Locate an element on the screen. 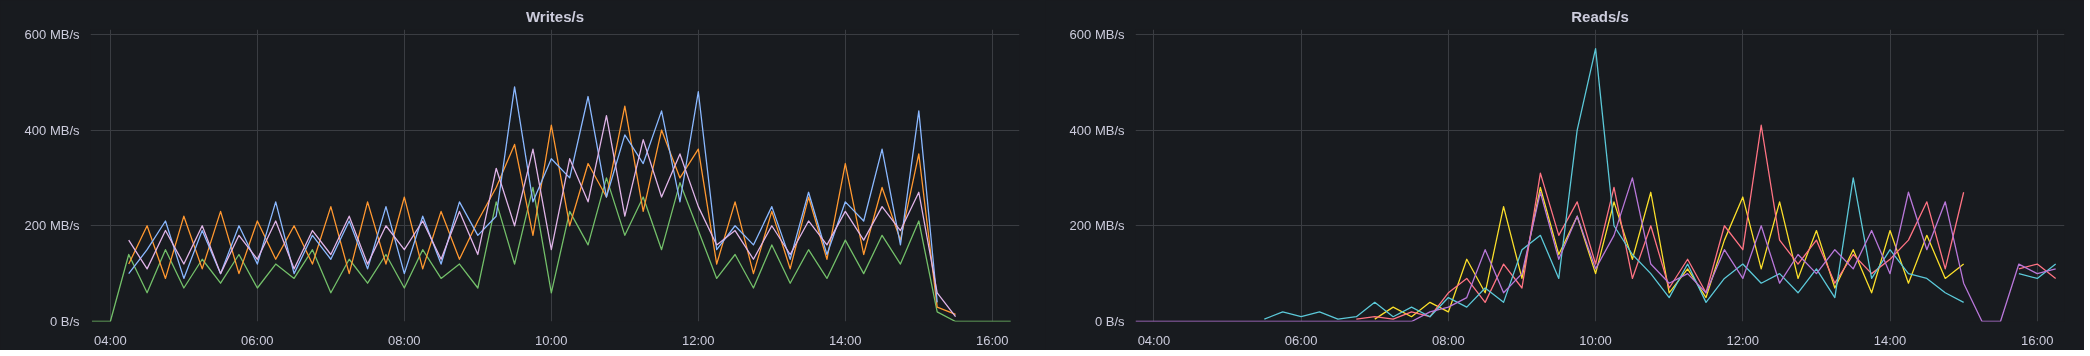 The image size is (2090, 356). chart-title: Reads/s is located at coordinates (1600, 16).